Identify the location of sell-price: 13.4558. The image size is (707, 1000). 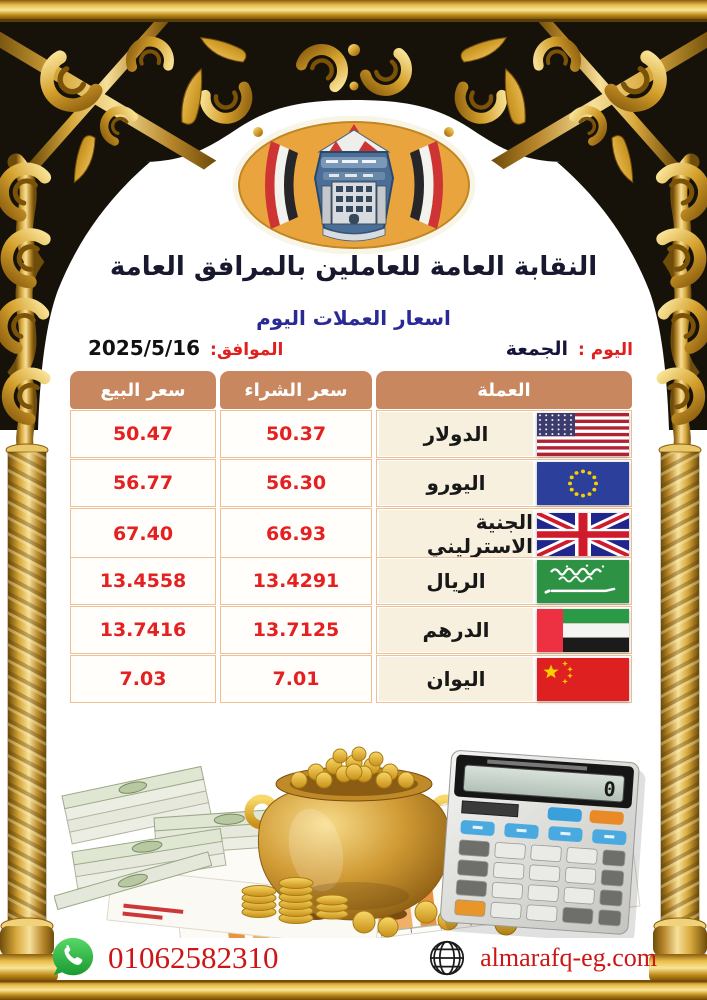
(143, 581).